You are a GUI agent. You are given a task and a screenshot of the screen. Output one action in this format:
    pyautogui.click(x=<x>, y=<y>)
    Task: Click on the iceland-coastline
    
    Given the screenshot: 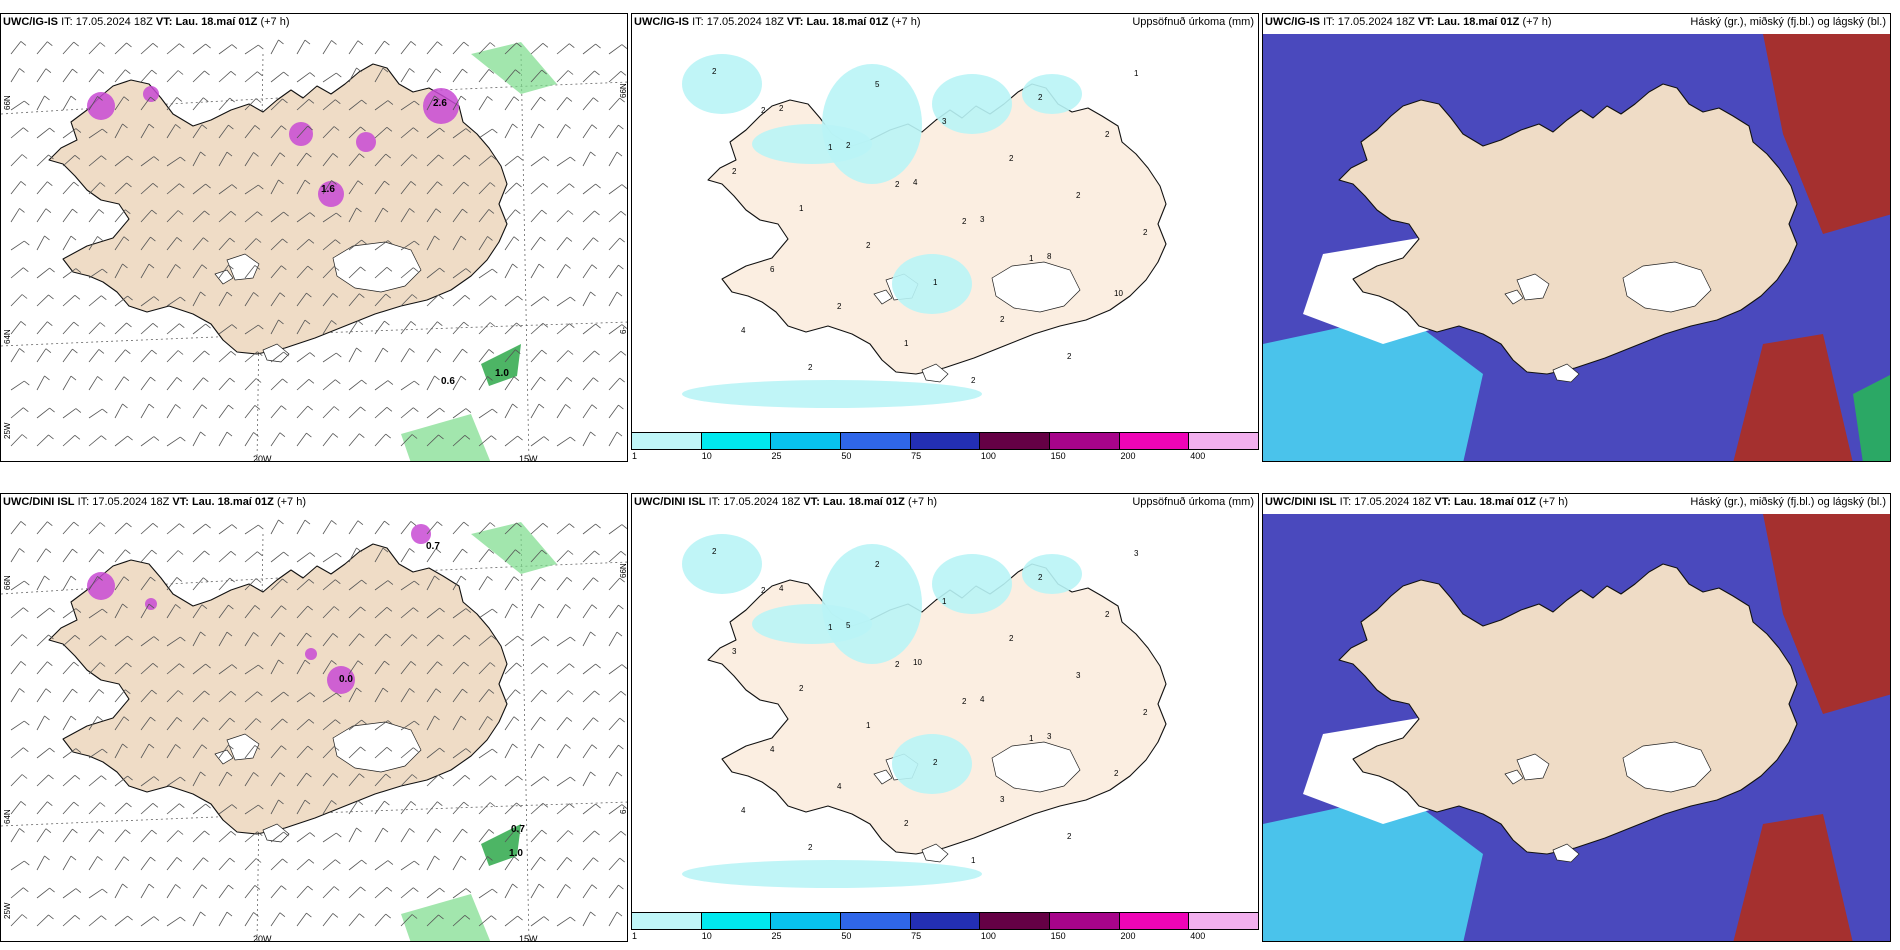 What is the action you would take?
    pyautogui.click(x=278, y=689)
    